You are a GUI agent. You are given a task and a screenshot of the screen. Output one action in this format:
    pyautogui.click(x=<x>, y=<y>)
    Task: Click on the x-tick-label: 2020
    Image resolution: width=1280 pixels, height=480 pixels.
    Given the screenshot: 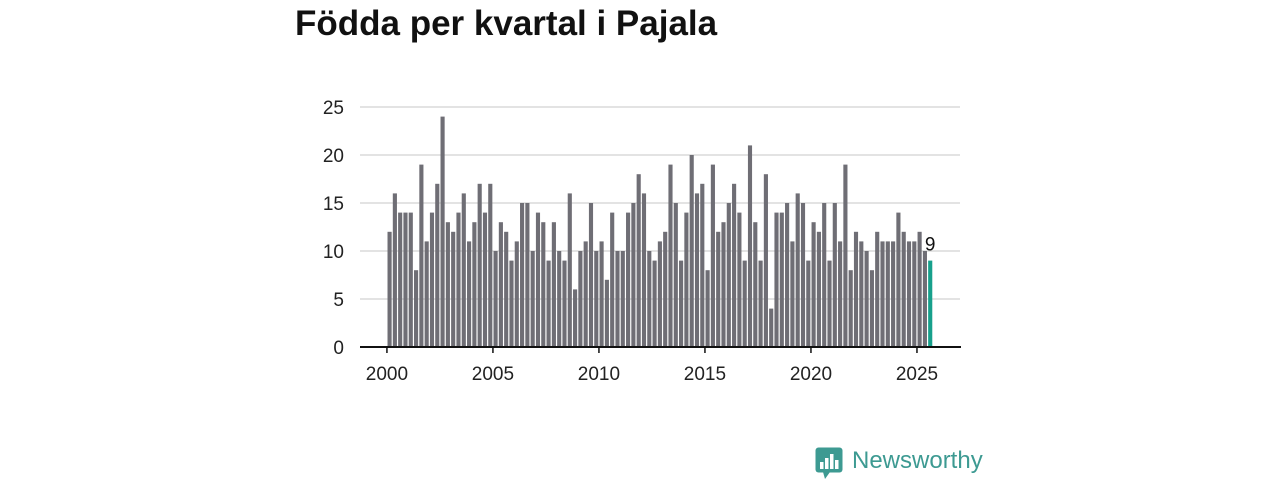 What is the action you would take?
    pyautogui.click(x=811, y=374)
    